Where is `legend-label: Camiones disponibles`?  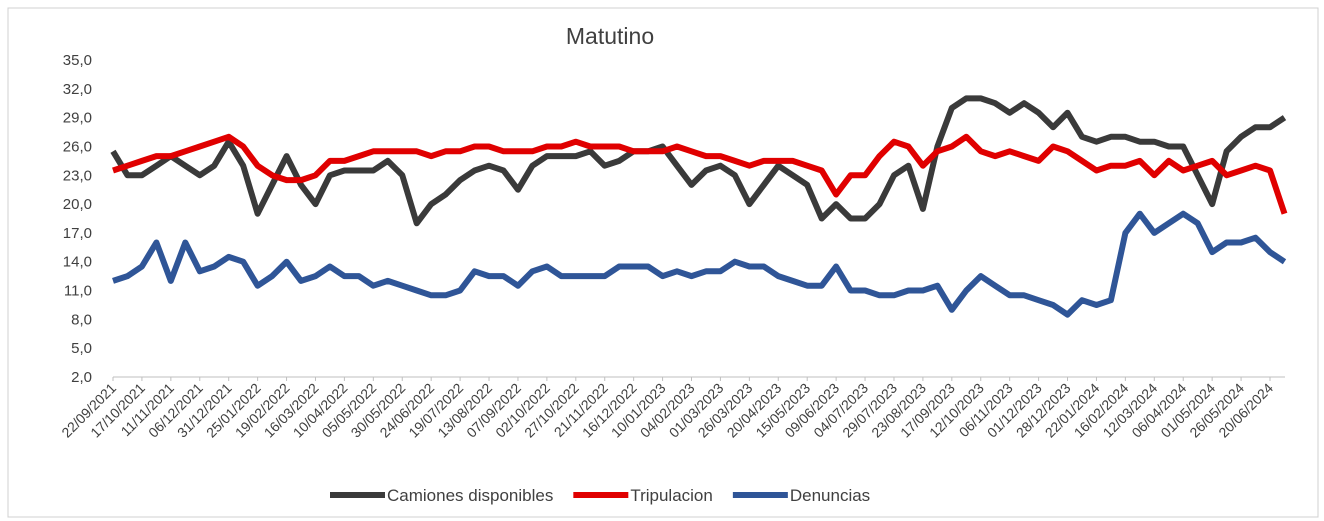 legend-label: Camiones disponibles is located at coordinates (470, 495).